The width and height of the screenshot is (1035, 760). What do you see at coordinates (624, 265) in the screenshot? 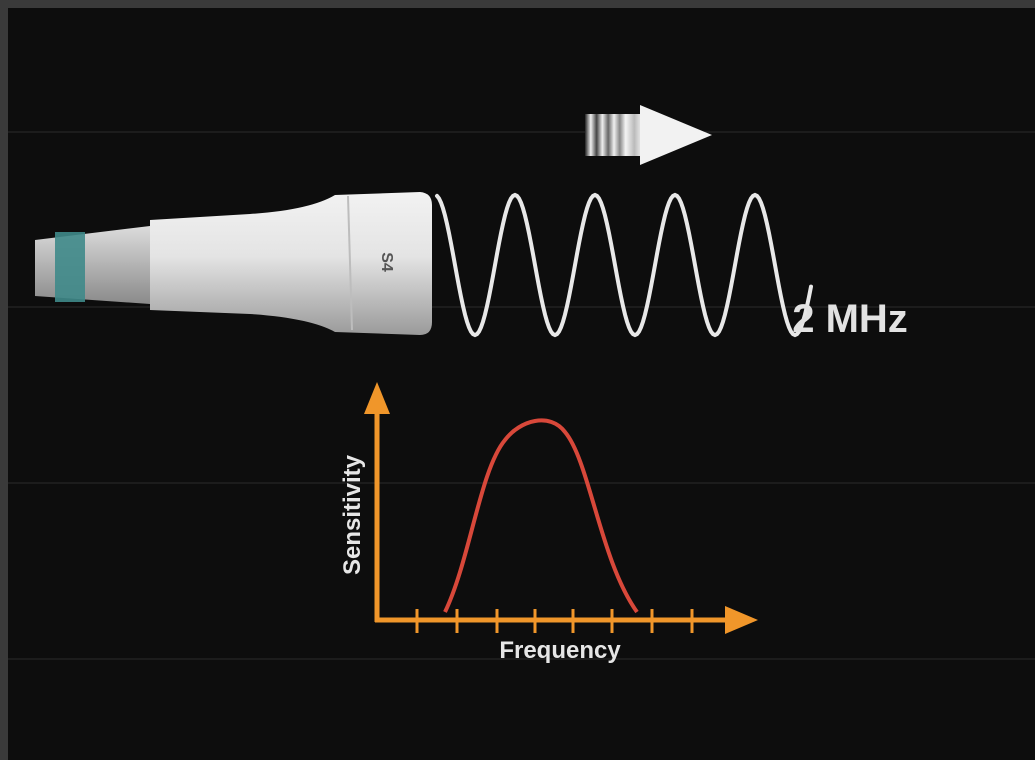
I see `sound-wave` at bounding box center [624, 265].